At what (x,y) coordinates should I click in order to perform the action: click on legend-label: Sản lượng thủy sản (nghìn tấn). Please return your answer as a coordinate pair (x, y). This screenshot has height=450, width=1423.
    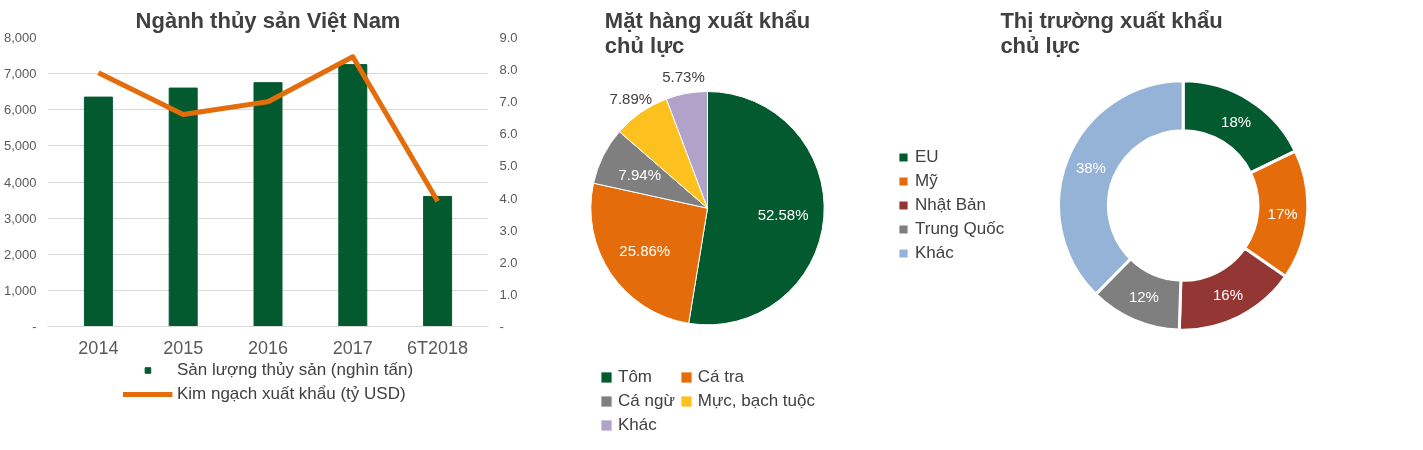
    Looking at the image, I should click on (295, 370).